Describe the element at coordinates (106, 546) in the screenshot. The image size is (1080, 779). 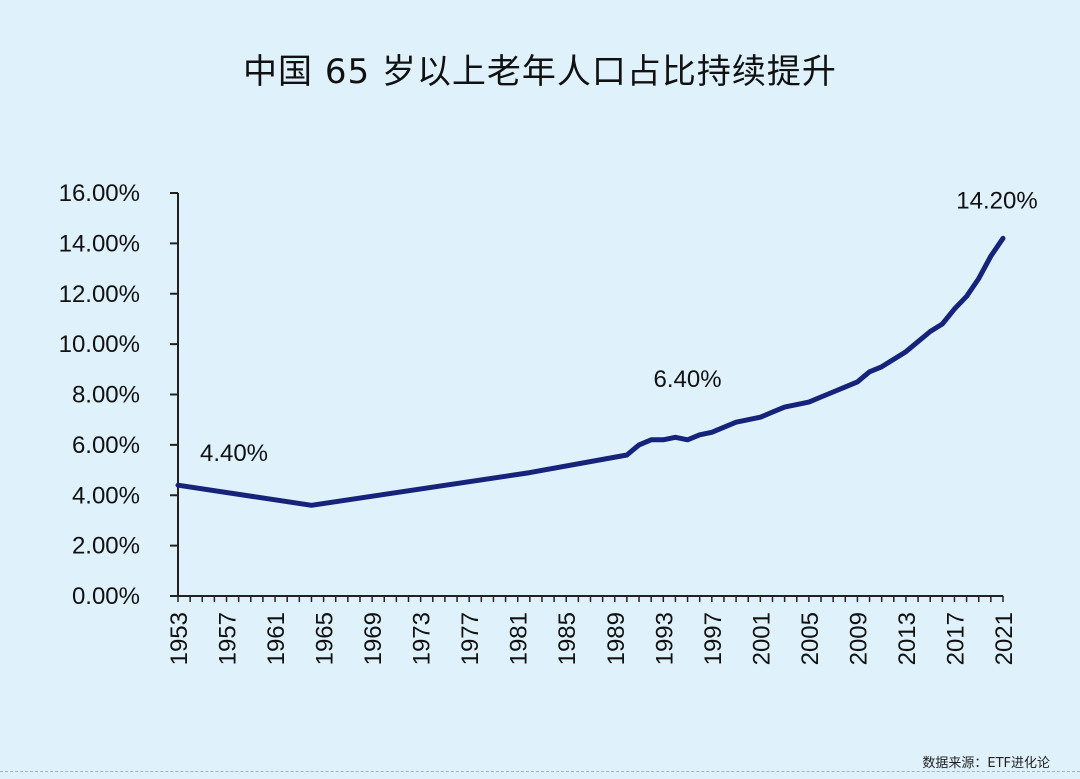
I see `y-tick-label: 2.00%` at that location.